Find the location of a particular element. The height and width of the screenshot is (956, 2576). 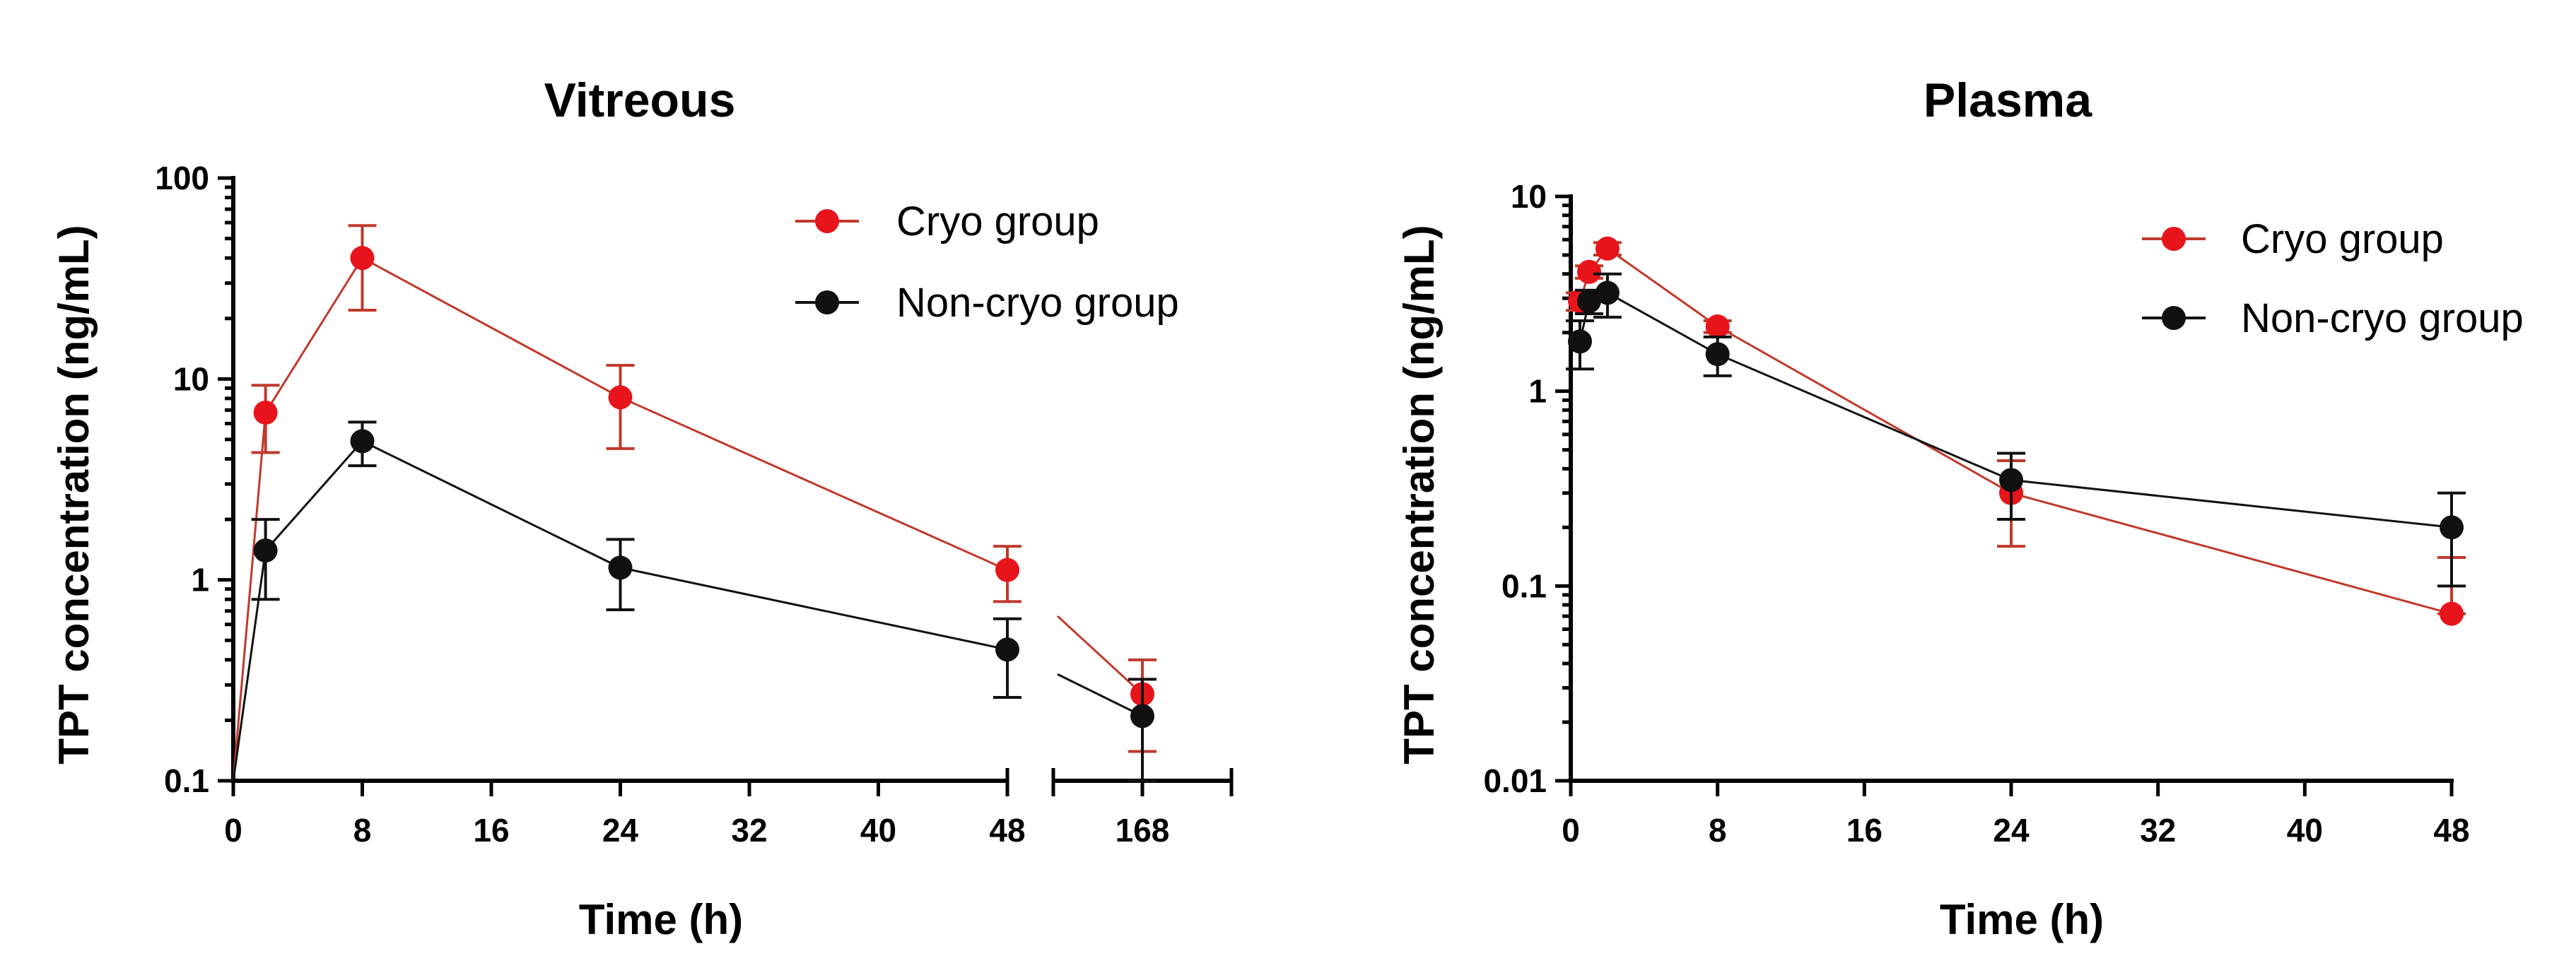

plasma-y-tick-label: 10 is located at coordinates (1529, 196).